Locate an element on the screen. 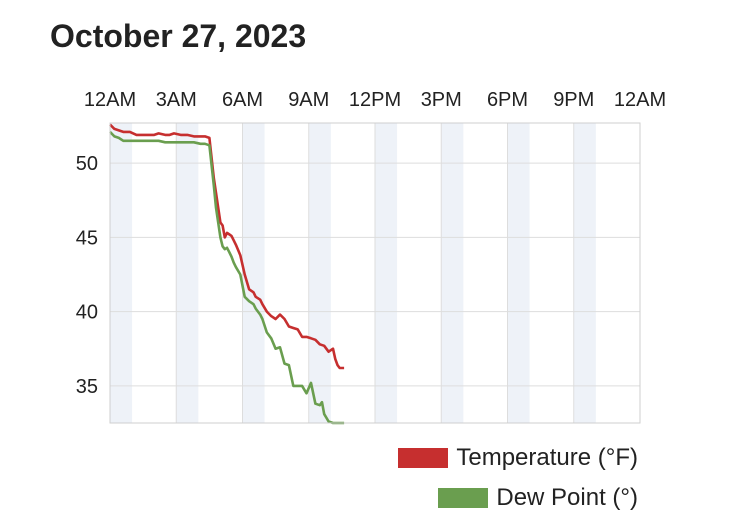 The width and height of the screenshot is (750, 518). legend-item-temperature: Temperature (°F) is located at coordinates (518, 458).